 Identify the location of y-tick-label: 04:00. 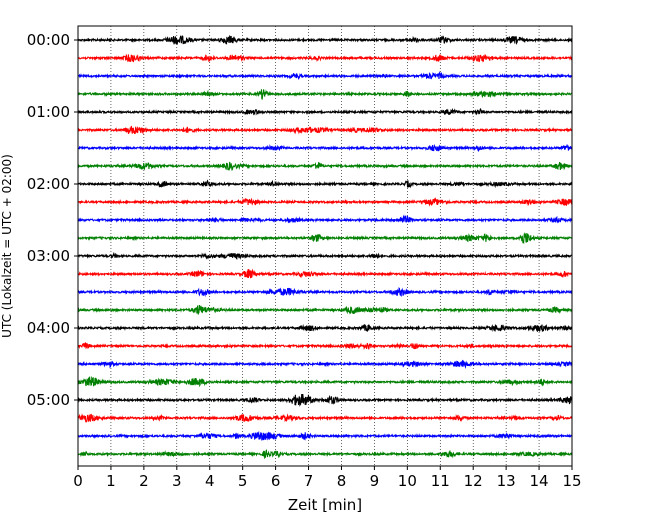
(48, 328).